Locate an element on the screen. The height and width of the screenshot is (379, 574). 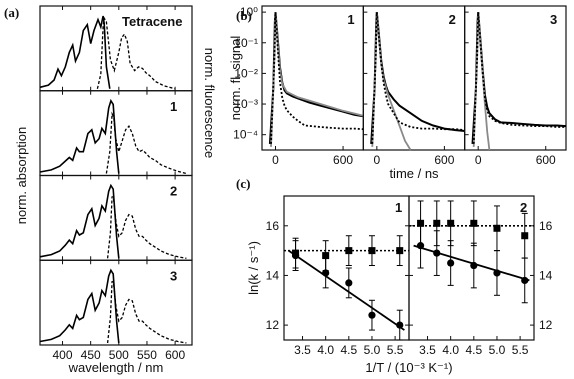
panel-c-y-tick-label-right: 12 is located at coordinates (546, 325).